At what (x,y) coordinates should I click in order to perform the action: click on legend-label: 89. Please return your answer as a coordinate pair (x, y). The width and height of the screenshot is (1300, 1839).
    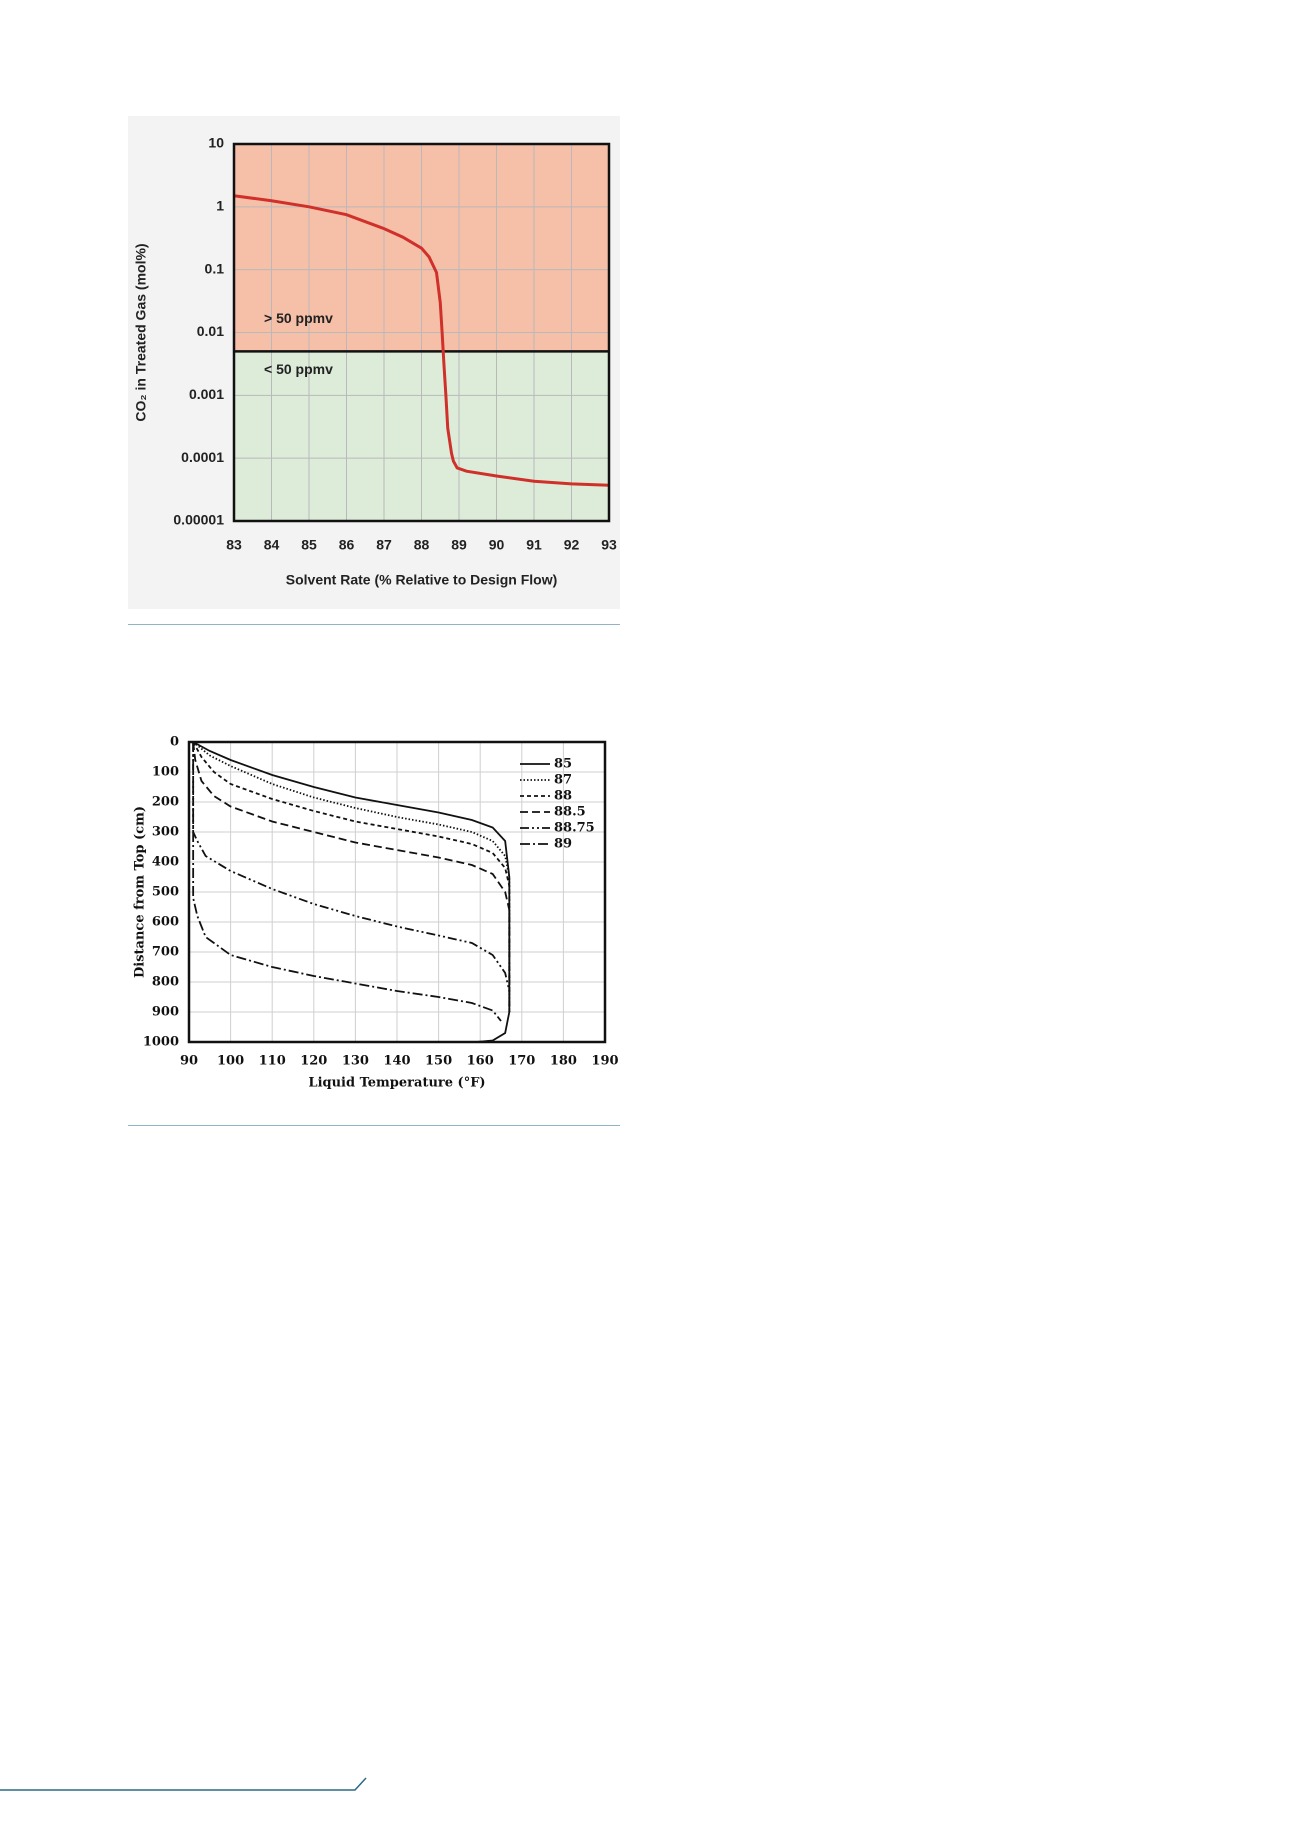
    Looking at the image, I should click on (563, 844).